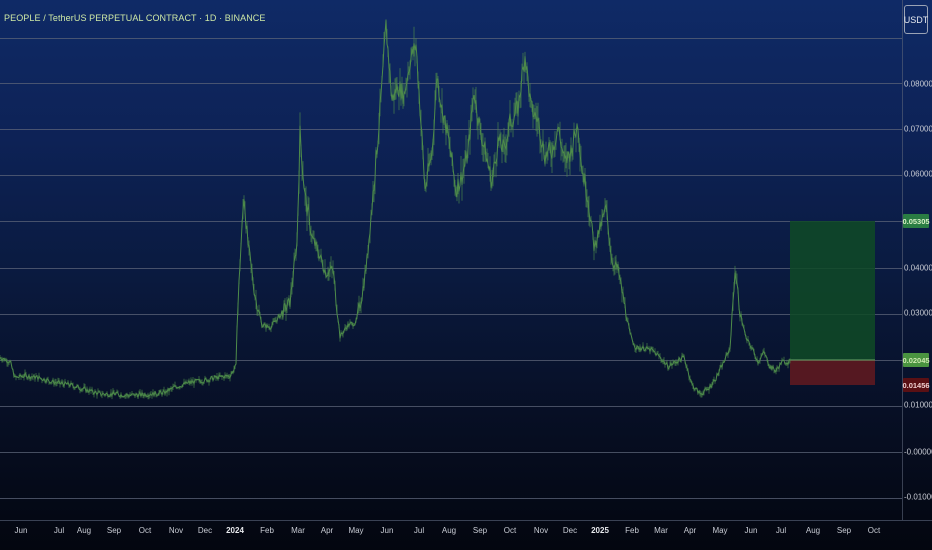  I want to click on stop-price-tag: 0.01456, so click(916, 385).